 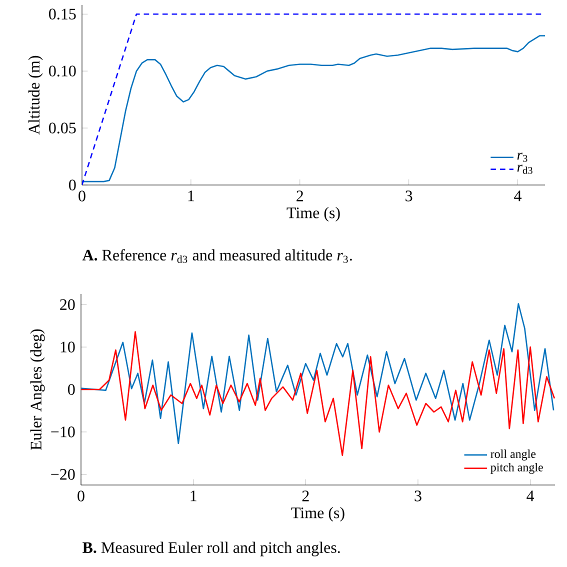 What do you see at coordinates (62, 128) in the screenshot?
I see `y-tick-label: 0.05` at bounding box center [62, 128].